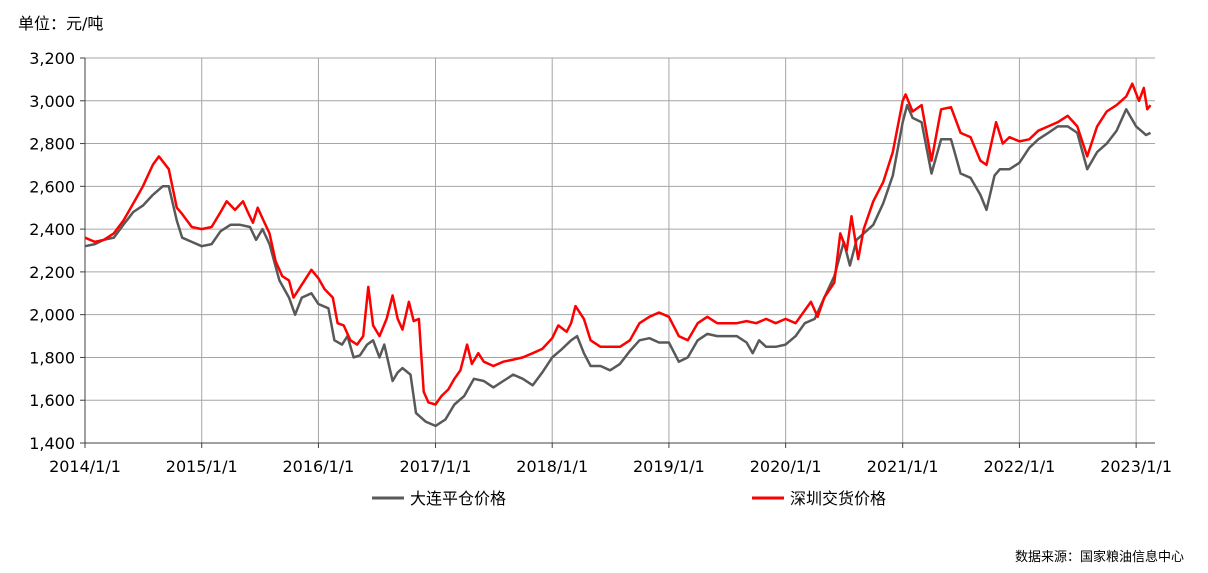 The image size is (1208, 573). Describe the element at coordinates (52, 443) in the screenshot. I see `y-tick-label: 1,400` at that location.